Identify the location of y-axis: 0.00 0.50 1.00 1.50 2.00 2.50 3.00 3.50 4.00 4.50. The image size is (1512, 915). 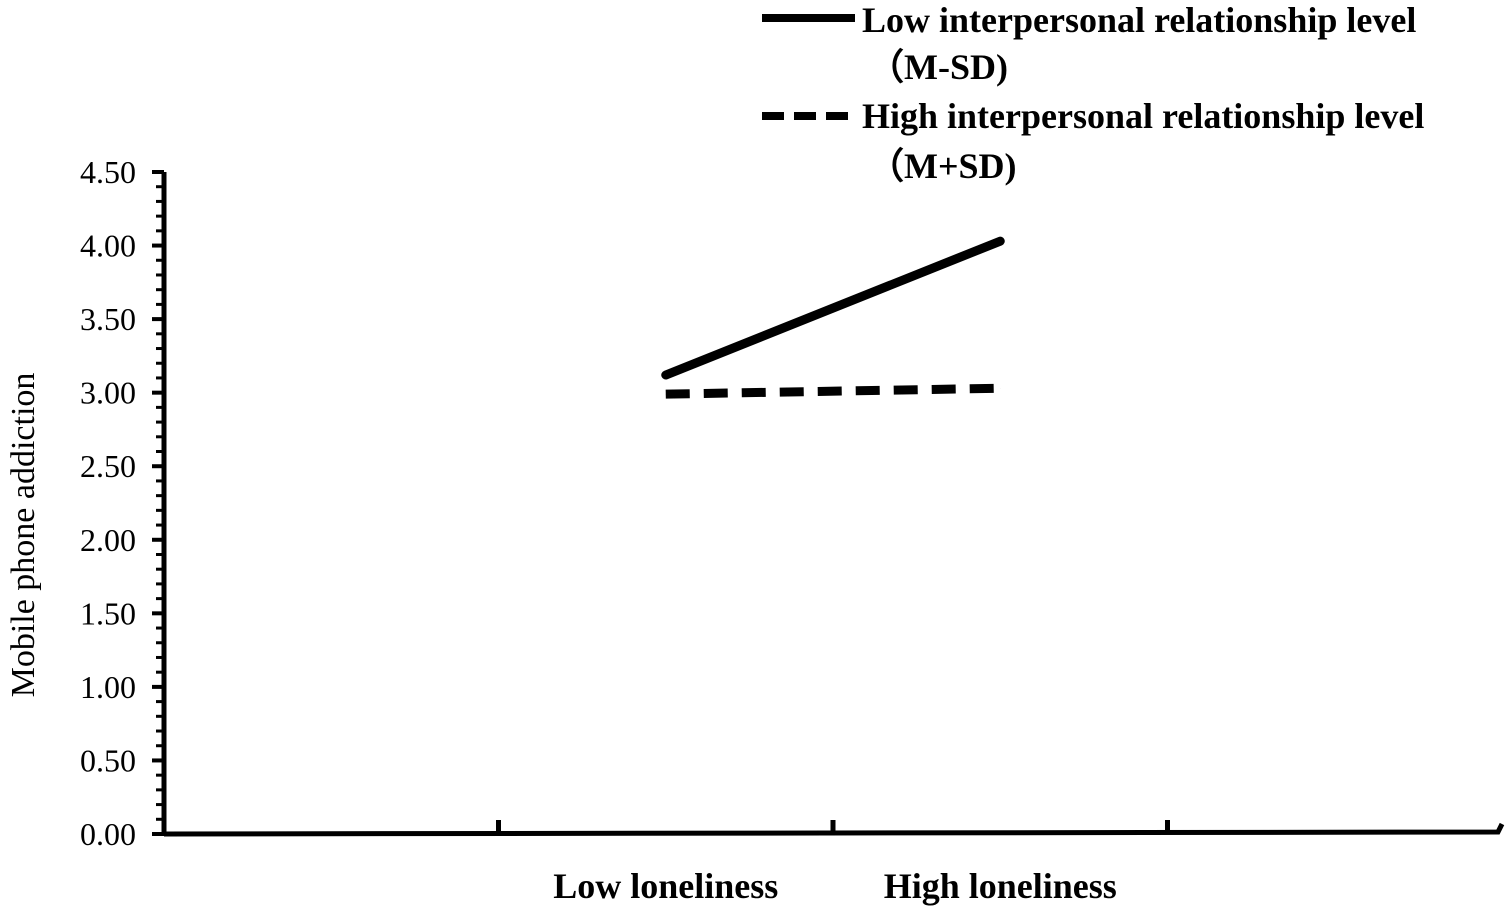
(123, 503).